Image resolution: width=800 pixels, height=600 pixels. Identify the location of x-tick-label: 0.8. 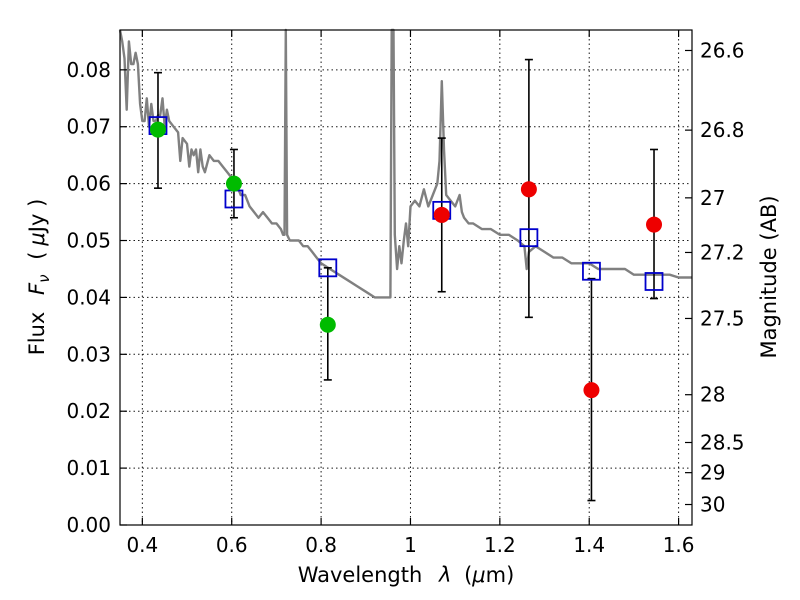
(321, 545).